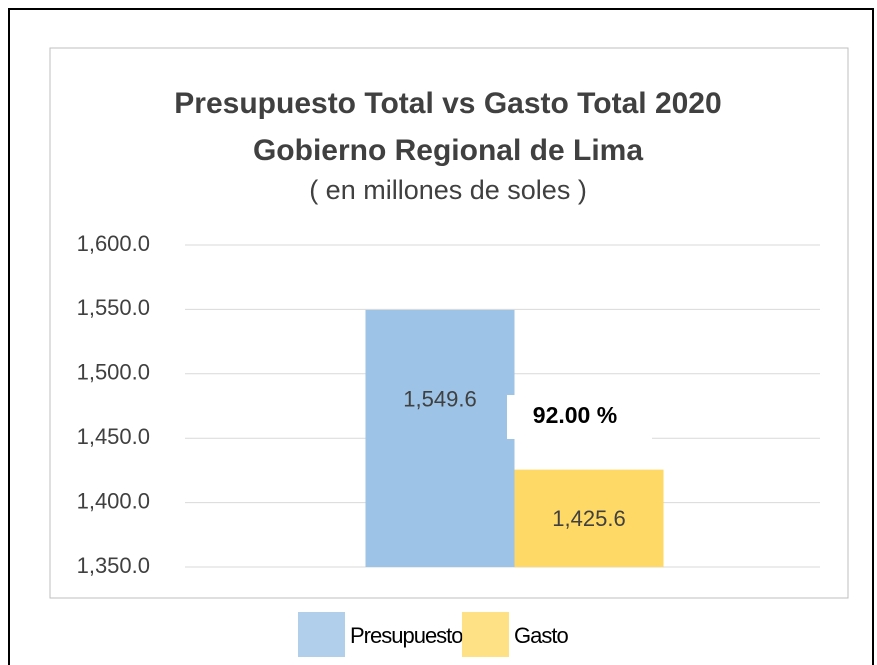 This screenshot has height=665, width=877. I want to click on chart-subtitle: ( en millones de soles ), so click(448, 190).